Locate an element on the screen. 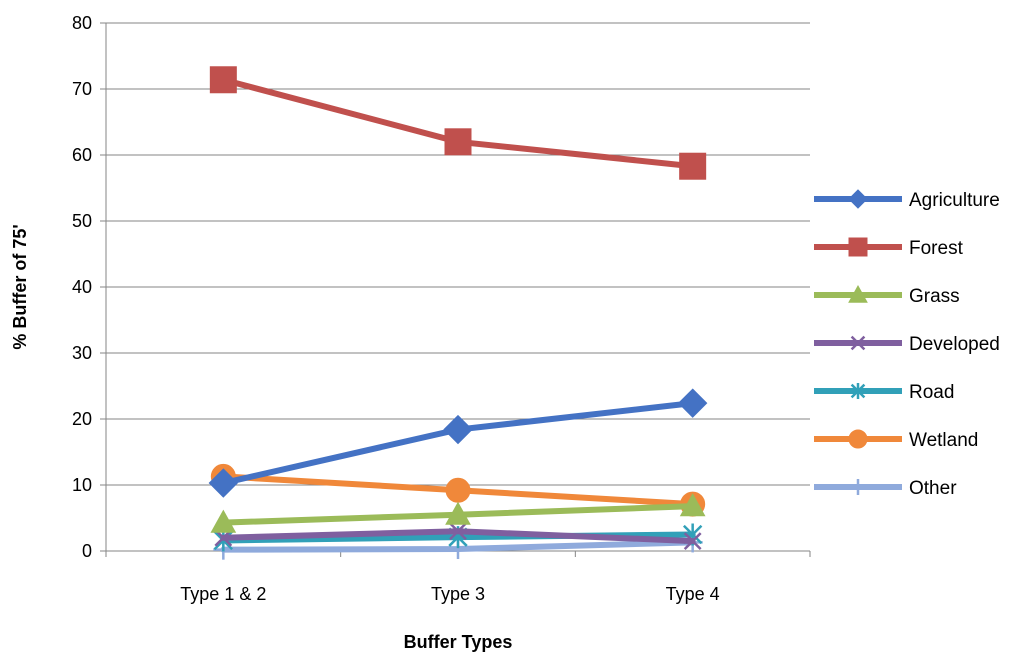 This screenshot has height=661, width=1032. data-point-wetland is located at coordinates (458, 490).